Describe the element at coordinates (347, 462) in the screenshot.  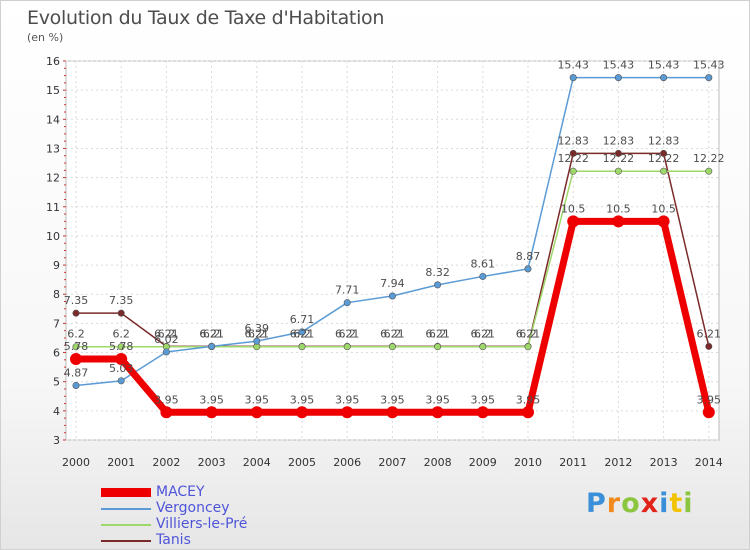
I see `x-tick-label: 2006` at that location.